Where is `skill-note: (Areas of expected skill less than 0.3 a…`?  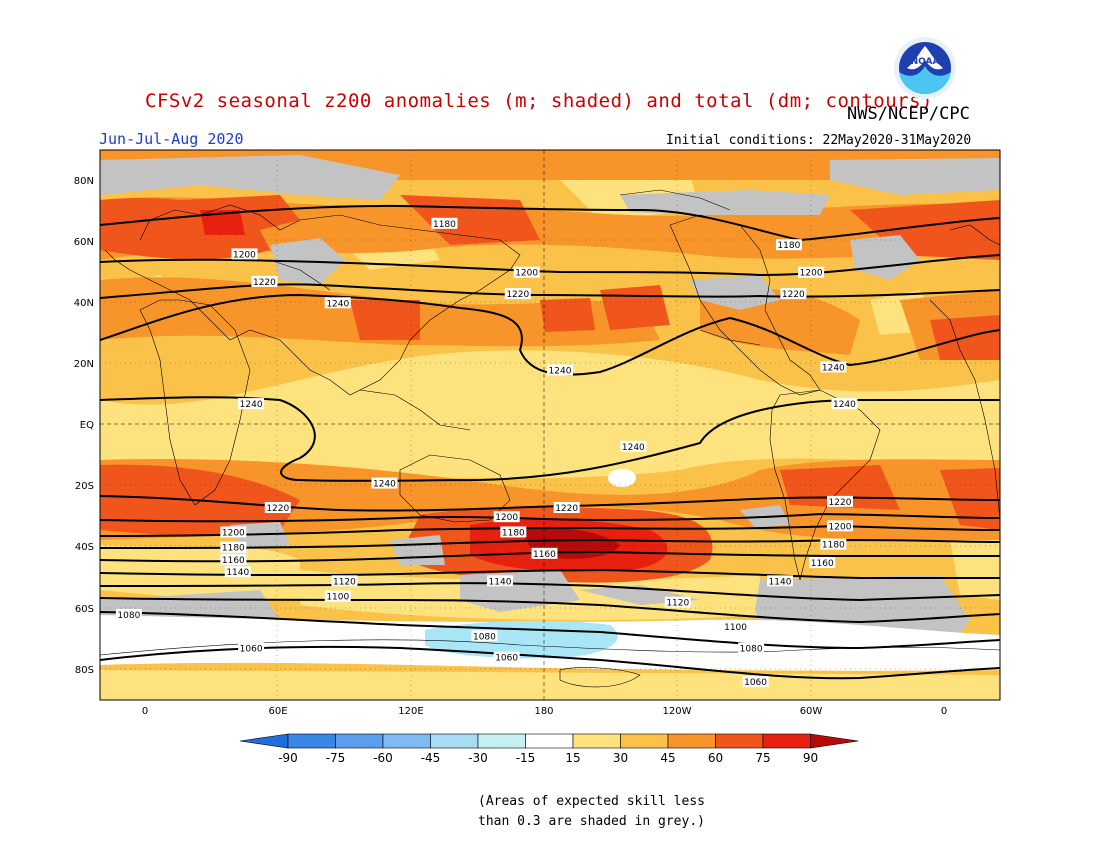 skill-note: (Areas of expected skill less than 0.3 a… is located at coordinates (591, 812).